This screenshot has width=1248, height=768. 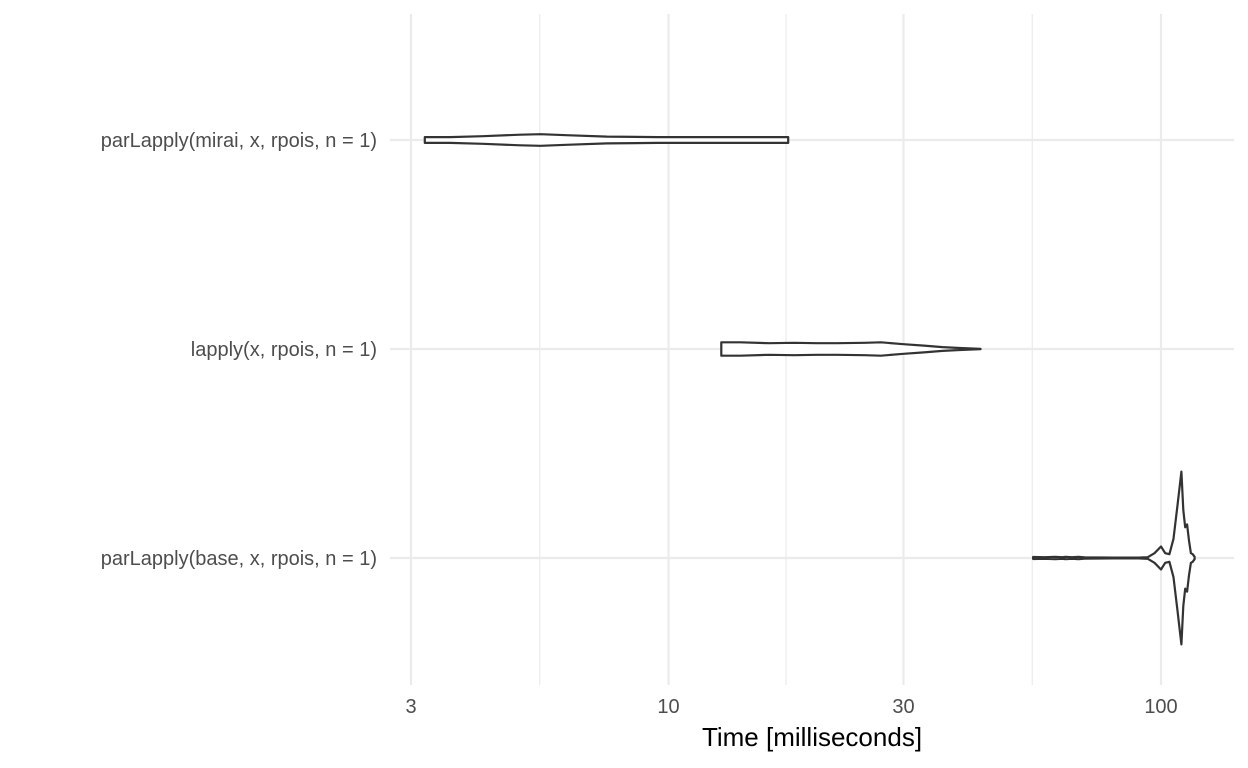 What do you see at coordinates (284, 350) in the screenshot?
I see `y-tick-label: lapply(x, rpois, n = 1)` at bounding box center [284, 350].